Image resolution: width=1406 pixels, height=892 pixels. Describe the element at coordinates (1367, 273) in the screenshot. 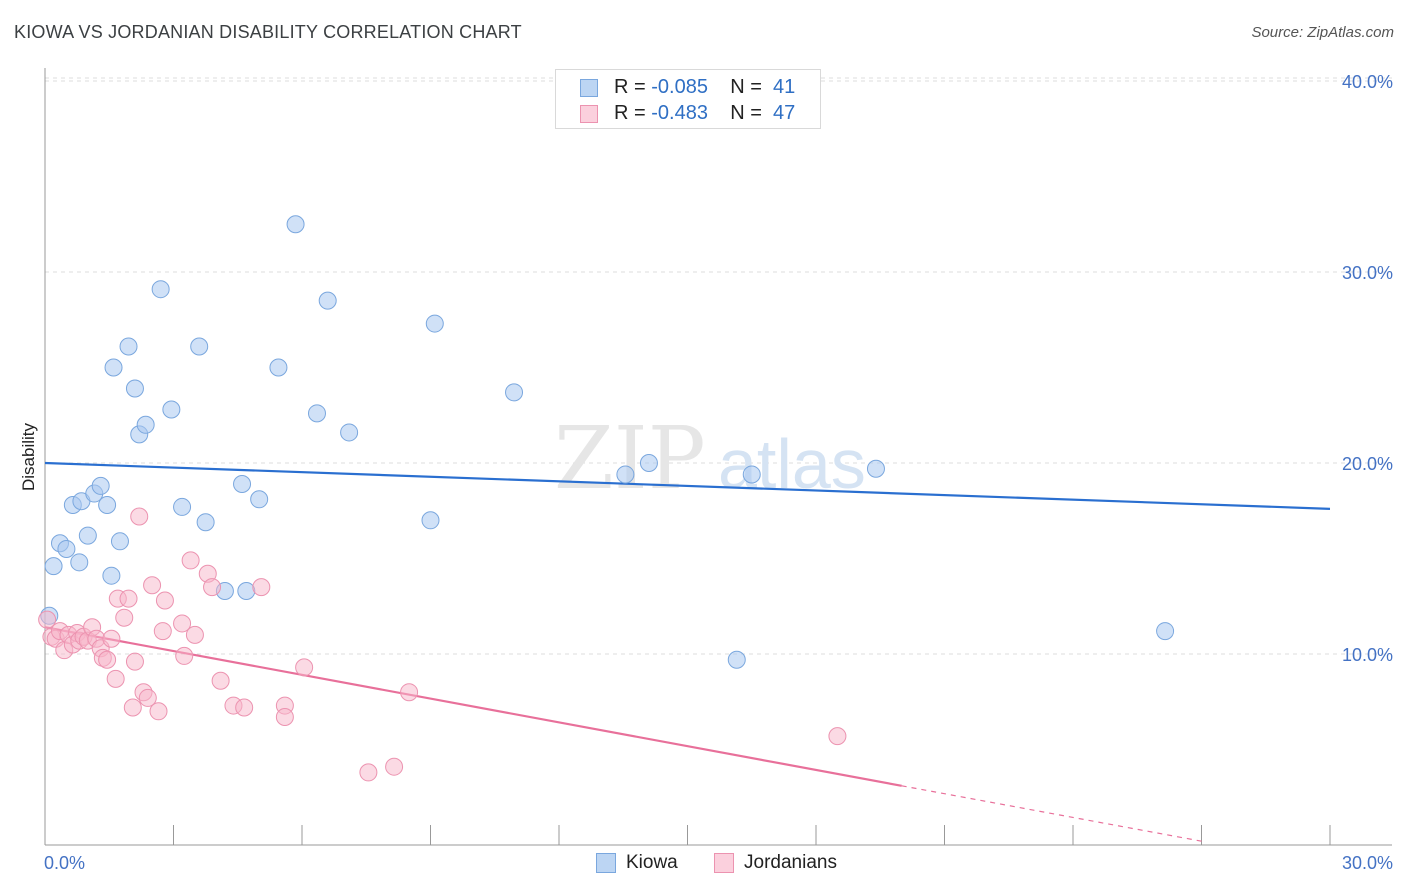

I see `y-tick-label: 30.0%` at that location.